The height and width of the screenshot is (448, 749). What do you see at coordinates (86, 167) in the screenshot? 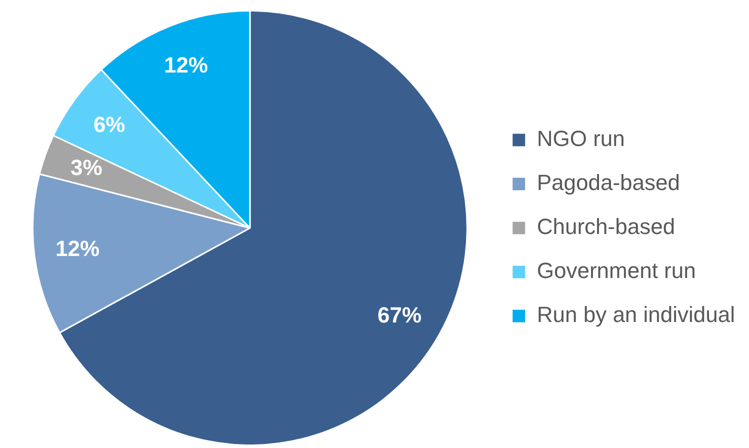
I see `data-label: 3%` at bounding box center [86, 167].